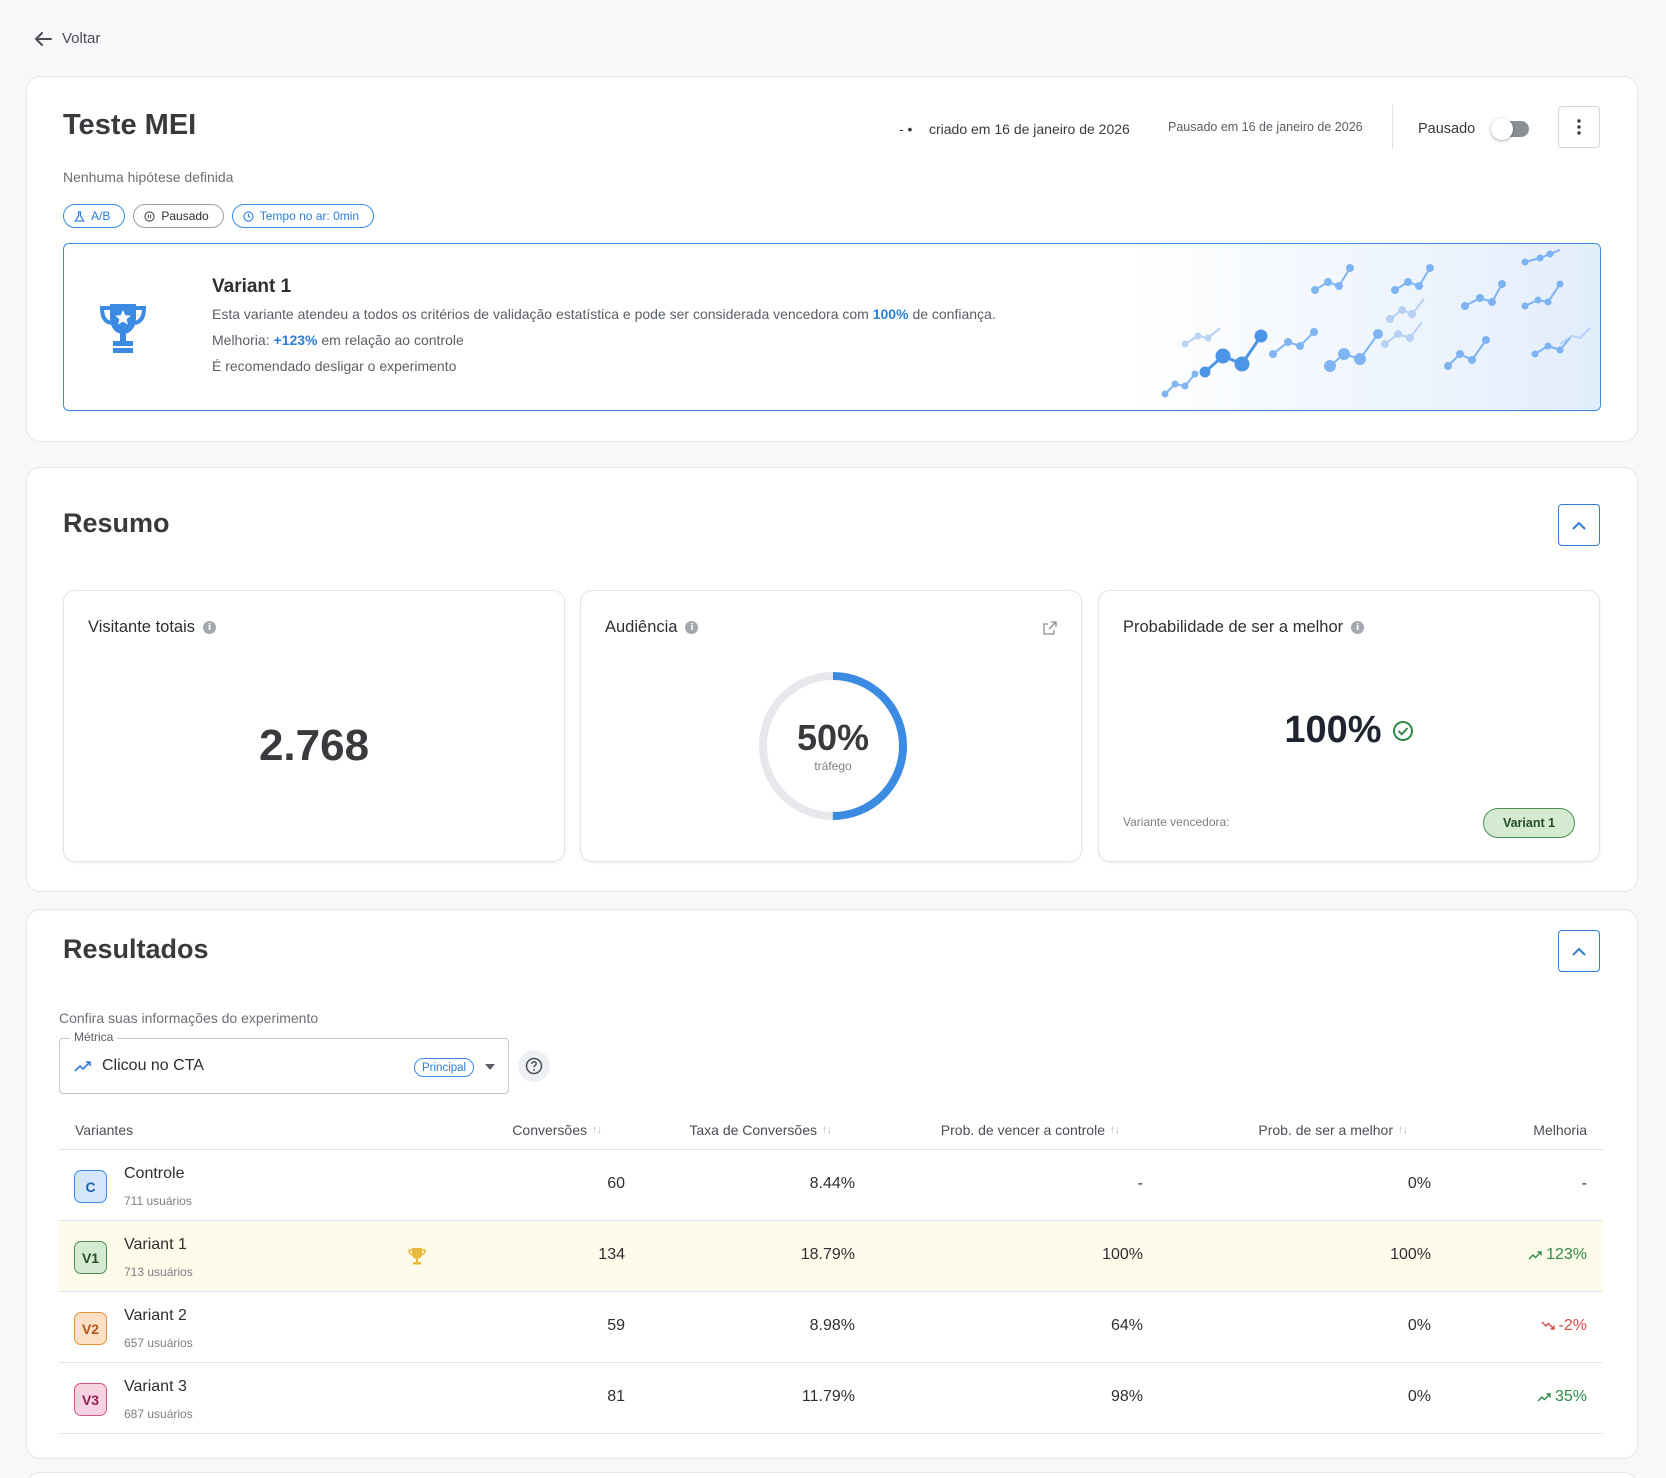 This screenshot has width=1666, height=1478. What do you see at coordinates (760, 1130) in the screenshot?
I see `col-rate: Taxa de Conversões ↑↓` at bounding box center [760, 1130].